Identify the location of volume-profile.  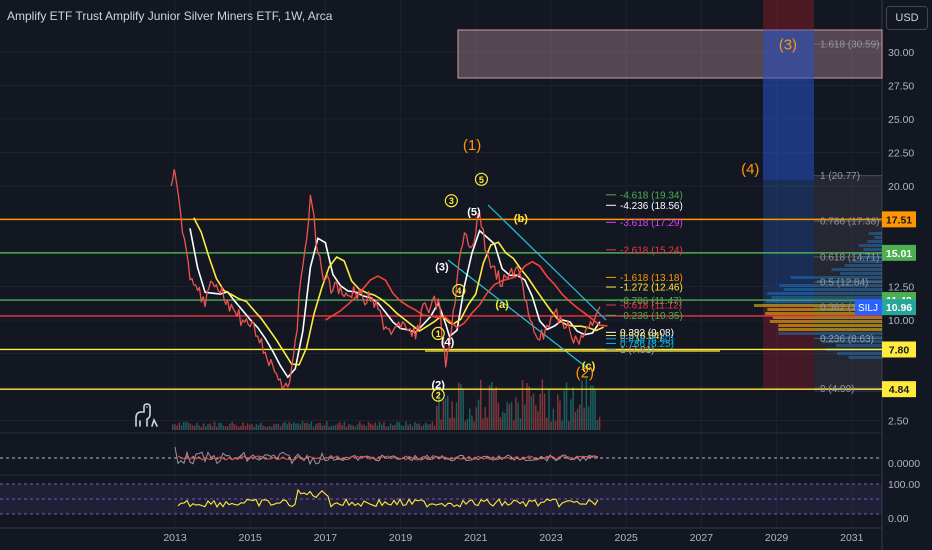
(817, 295).